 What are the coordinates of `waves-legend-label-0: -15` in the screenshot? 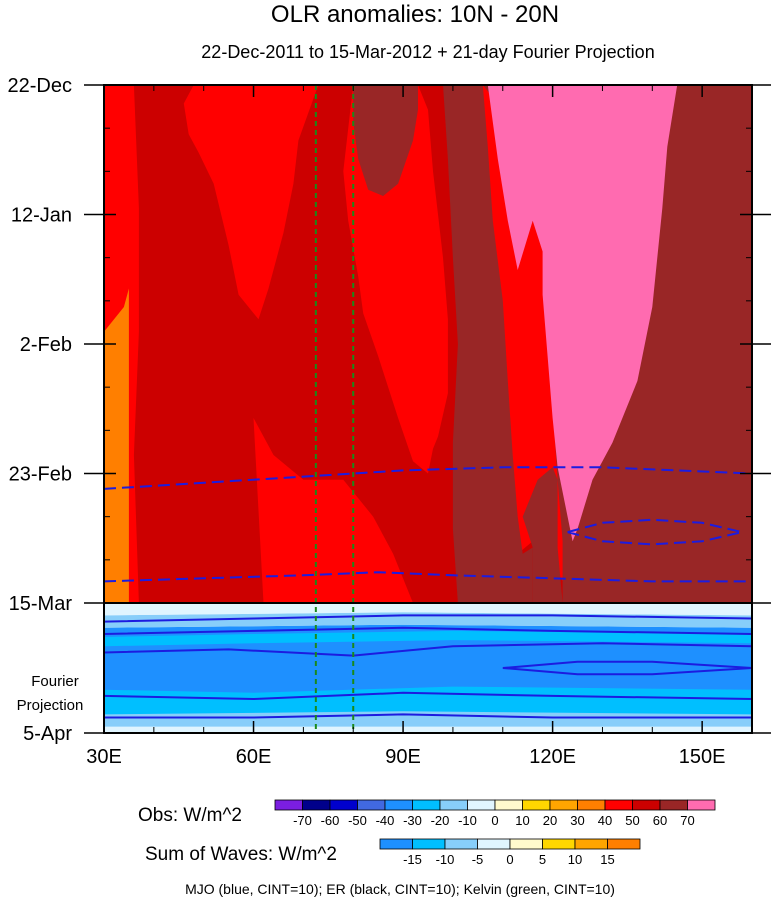 It's located at (412, 859).